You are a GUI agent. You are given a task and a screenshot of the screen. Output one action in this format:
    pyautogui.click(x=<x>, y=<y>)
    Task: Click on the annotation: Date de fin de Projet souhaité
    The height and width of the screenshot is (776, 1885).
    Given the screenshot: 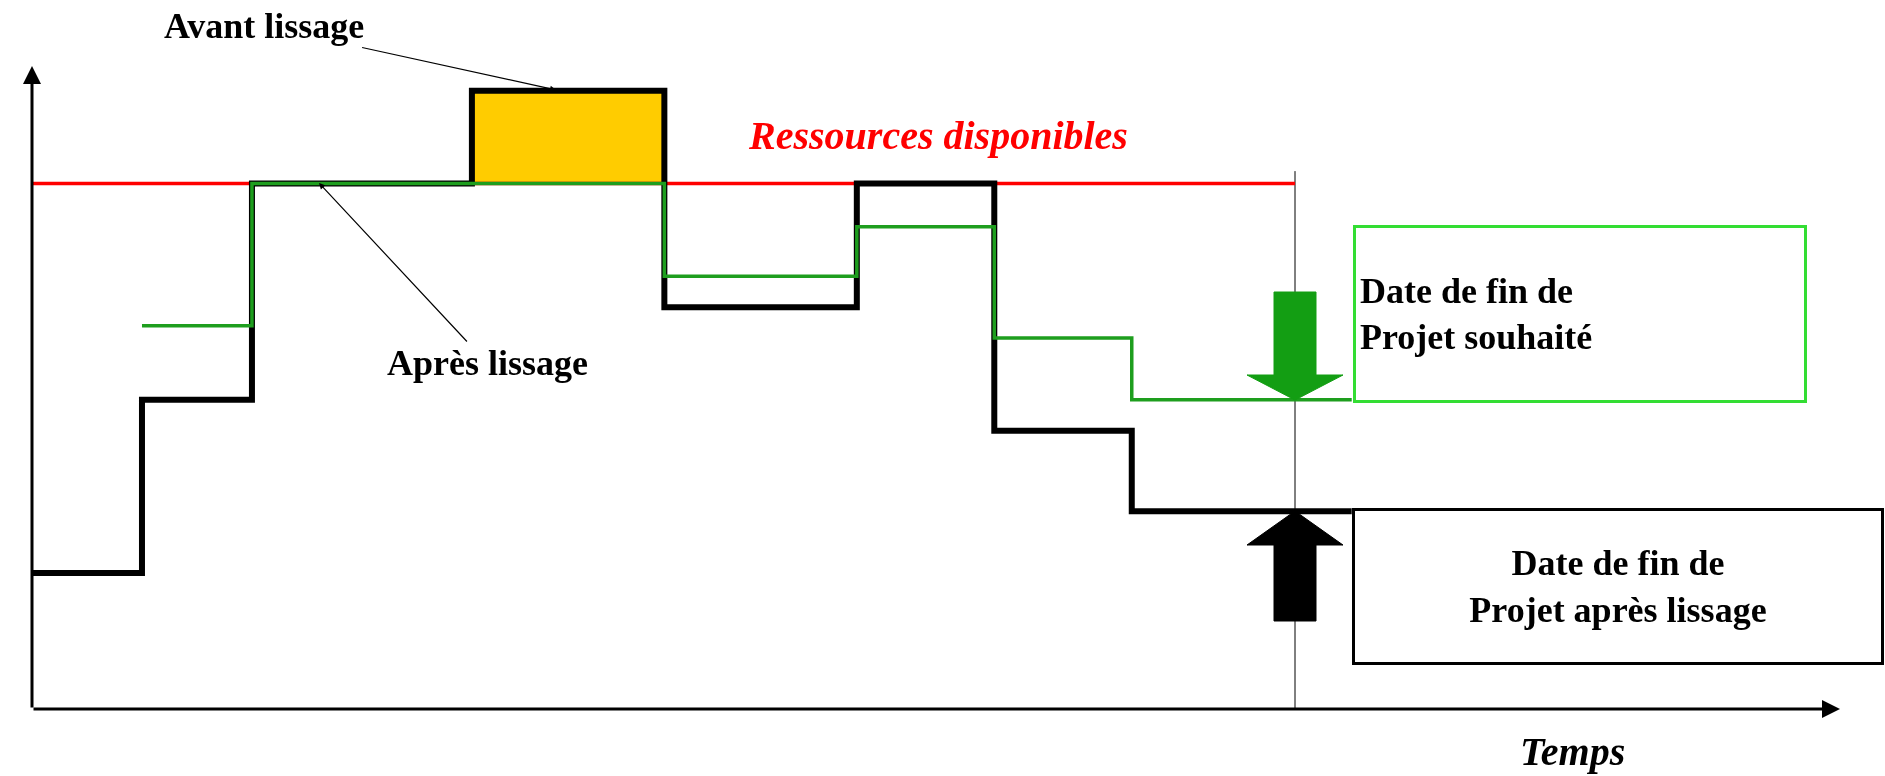 What is the action you would take?
    pyautogui.click(x=1476, y=314)
    